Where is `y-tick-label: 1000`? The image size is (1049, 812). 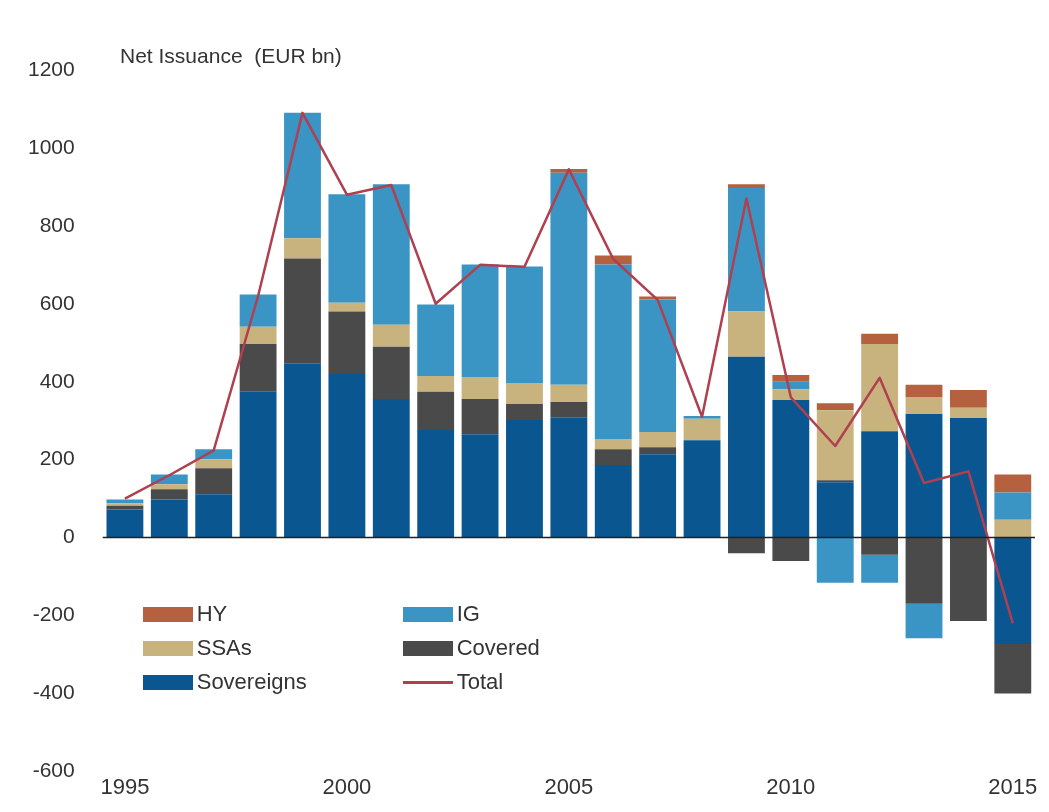 y-tick-label: 1000 is located at coordinates (51, 146).